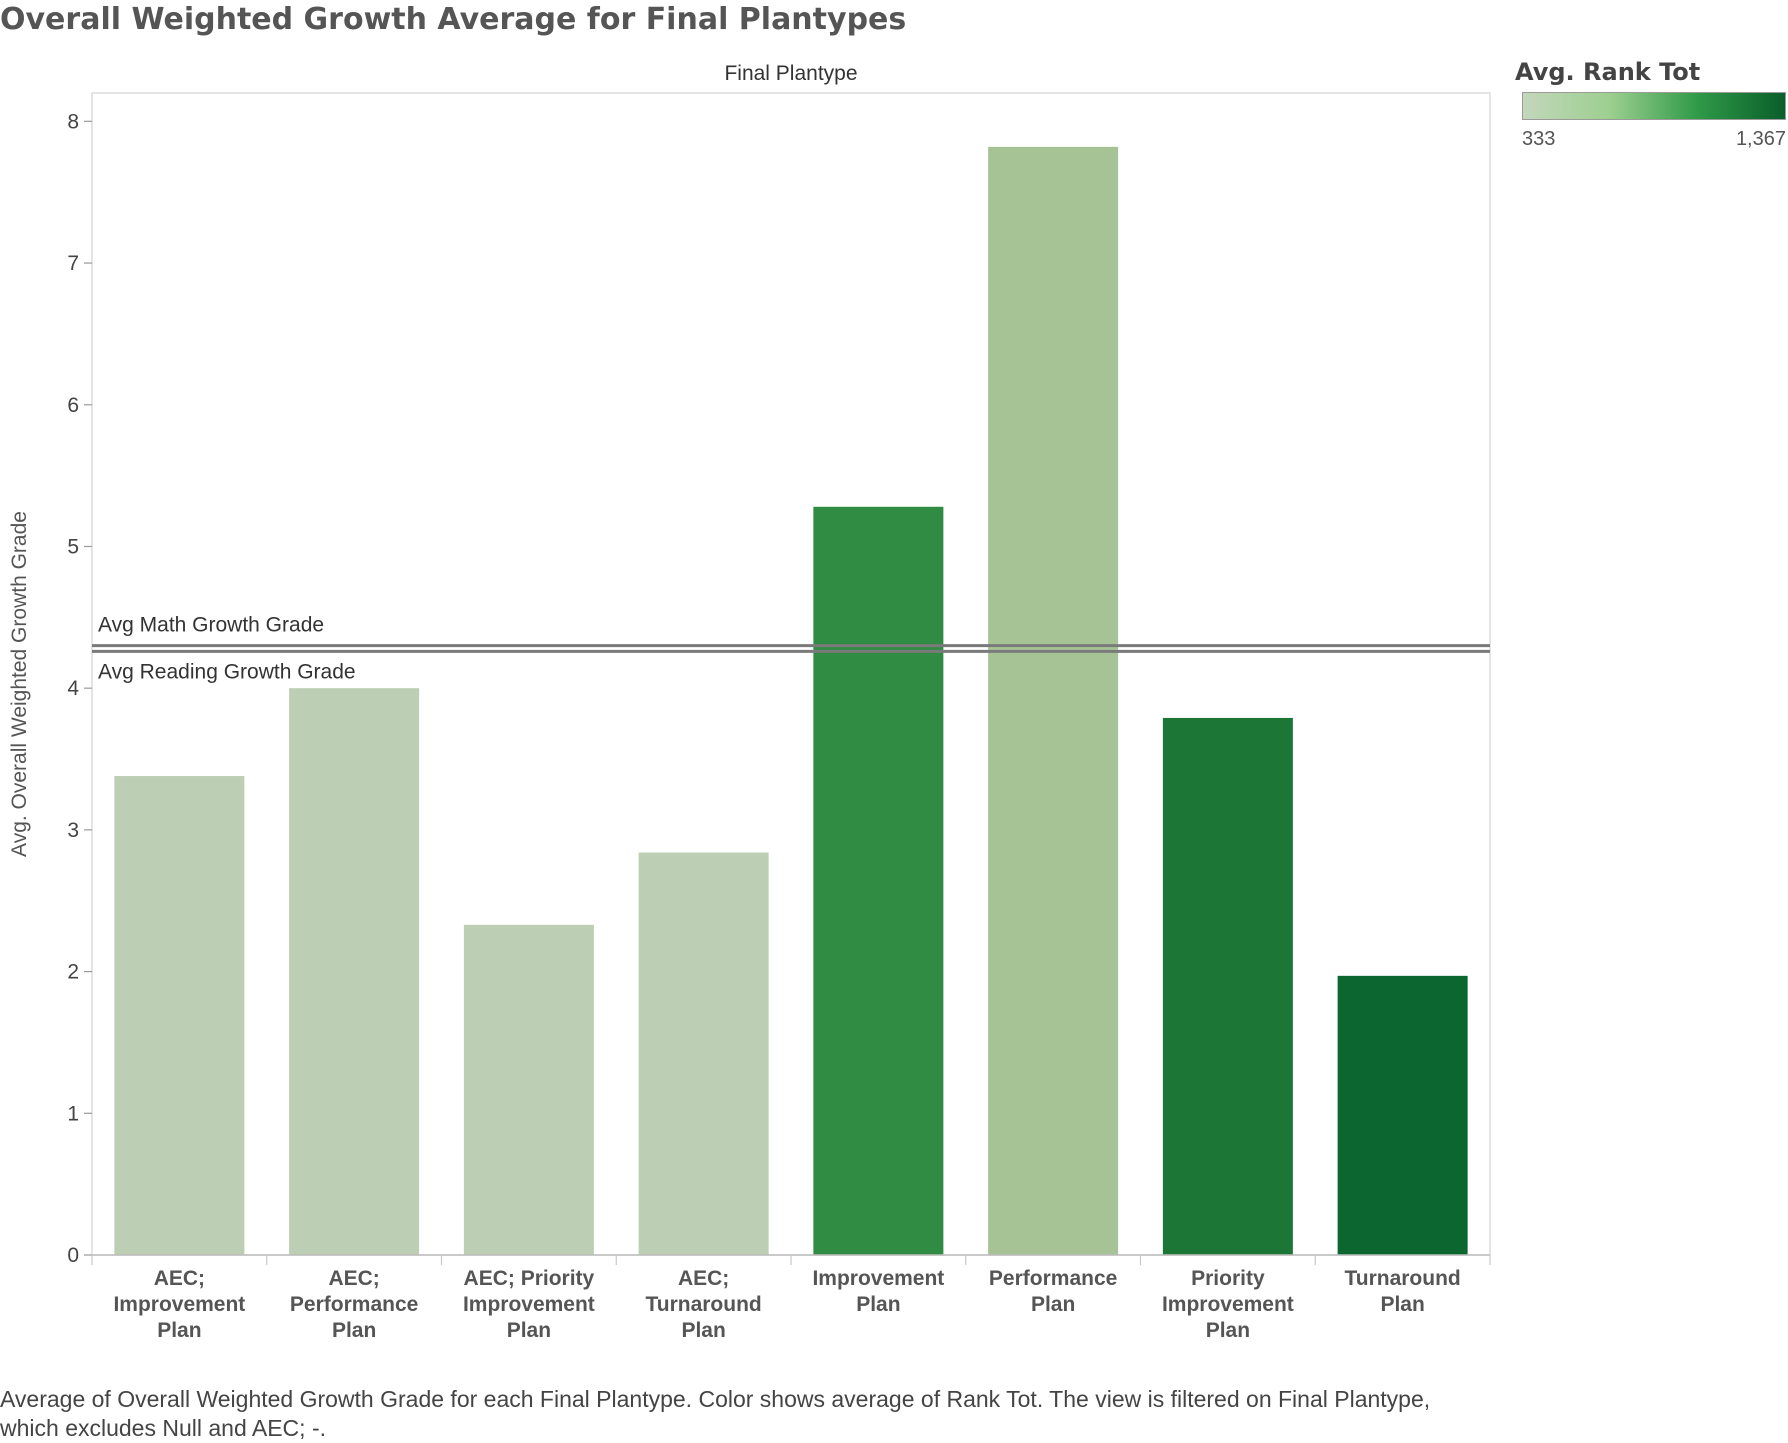  I want to click on column-header: Final Plantype, so click(790, 73).